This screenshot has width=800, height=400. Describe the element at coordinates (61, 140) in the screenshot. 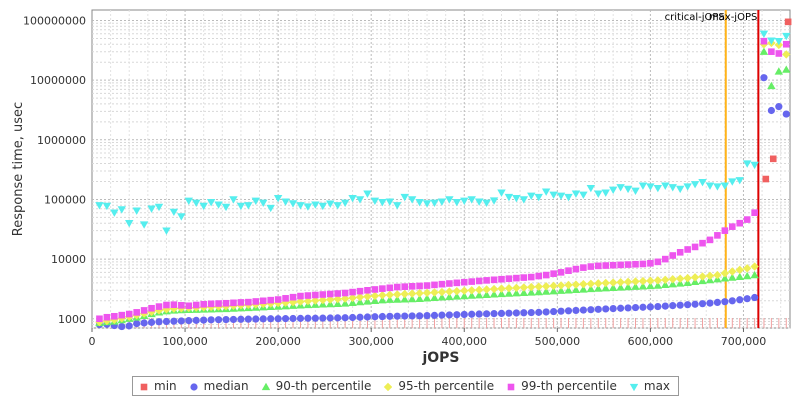

I see `y-tick-label: 1000000` at that location.